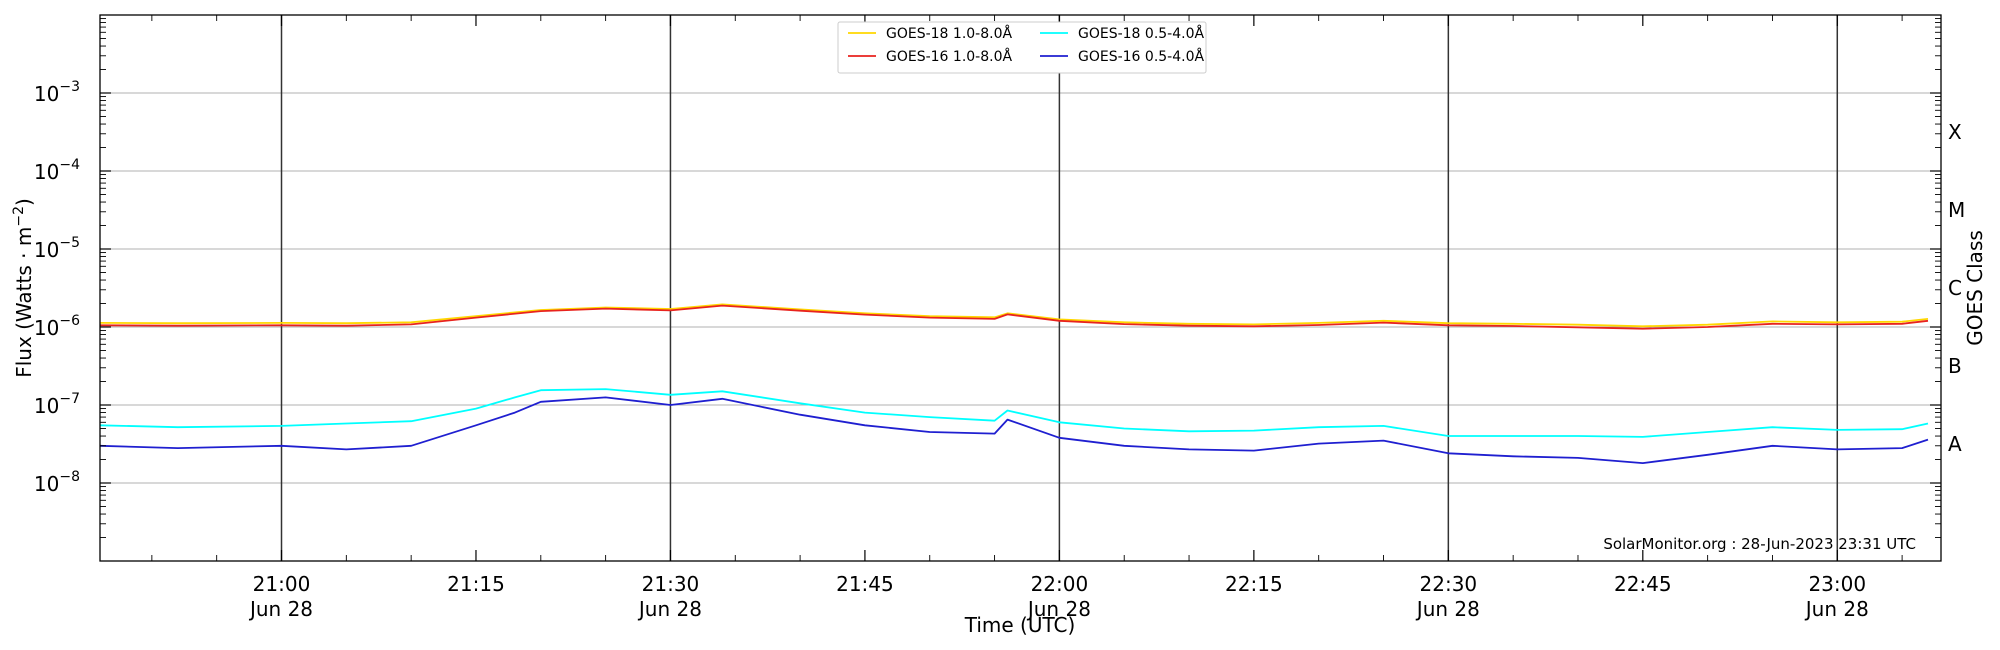  Describe the element at coordinates (69, 321) in the screenshot. I see `y-tick-exponent: −6` at that location.